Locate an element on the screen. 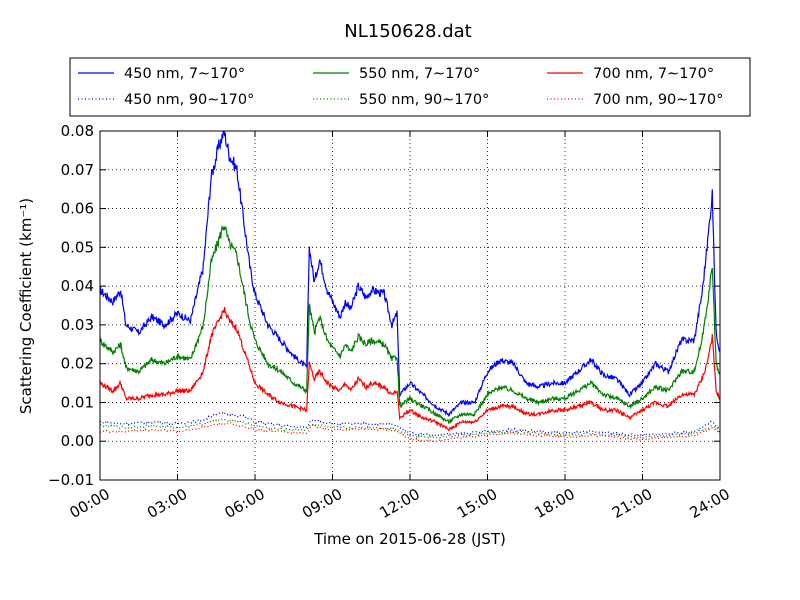  legend-label-3: 700 nm, 7∼170° is located at coordinates (653, 74).